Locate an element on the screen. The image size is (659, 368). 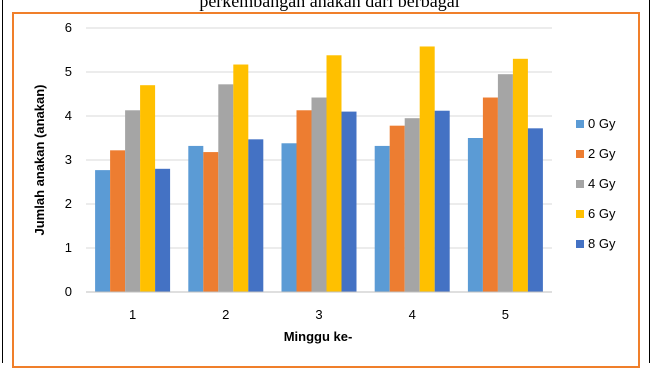
y-tick-label: 2 is located at coordinates (68, 203).